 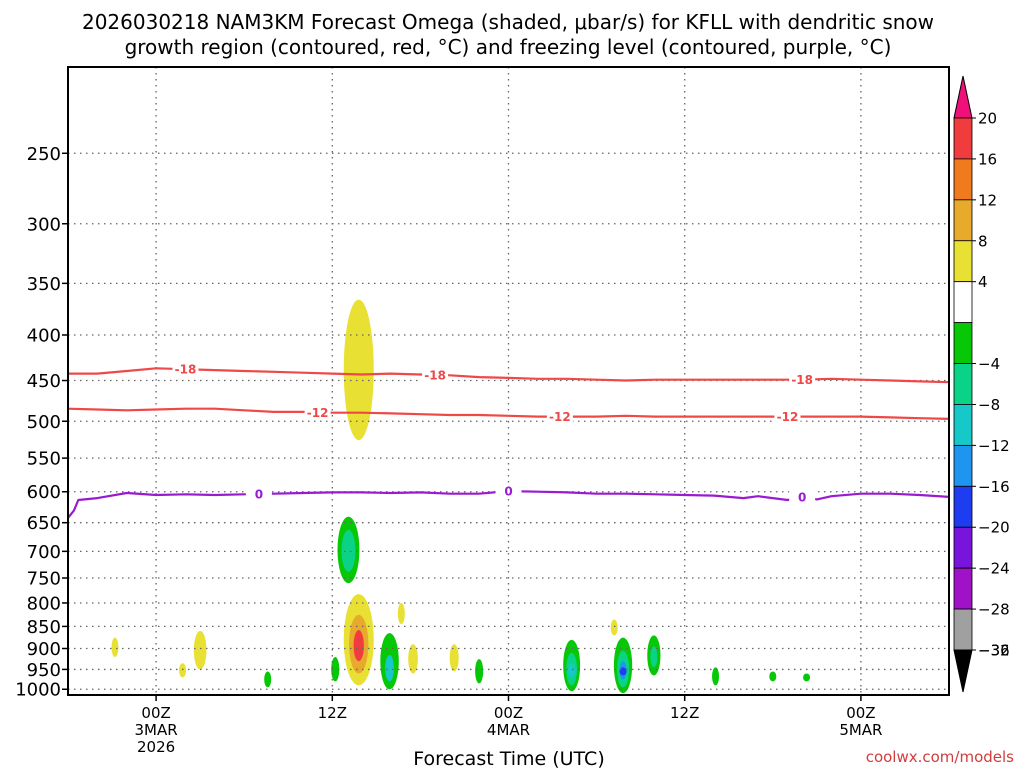 I want to click on x-tick-label-0-0: 00Z, so click(x=155, y=713).